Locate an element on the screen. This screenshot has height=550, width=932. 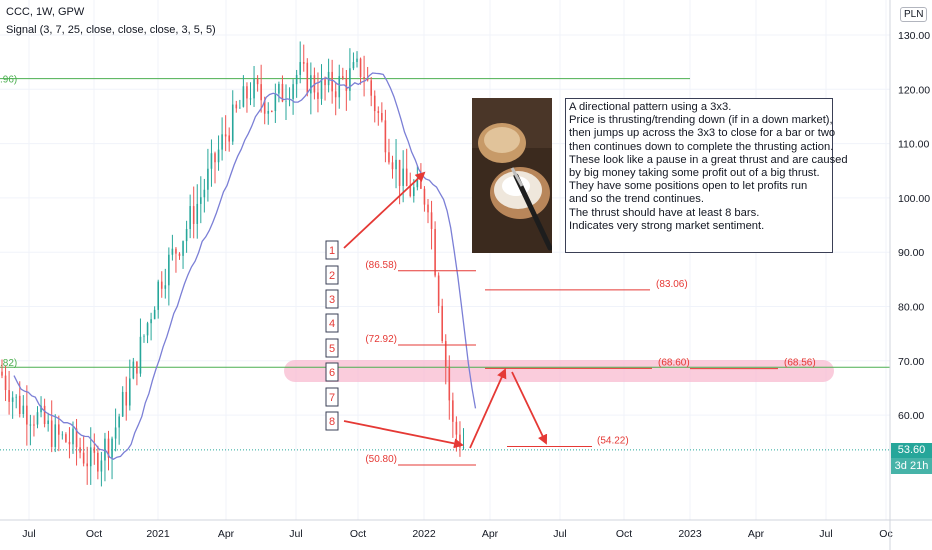
level-label: (50.80) is located at coordinates (381, 459).